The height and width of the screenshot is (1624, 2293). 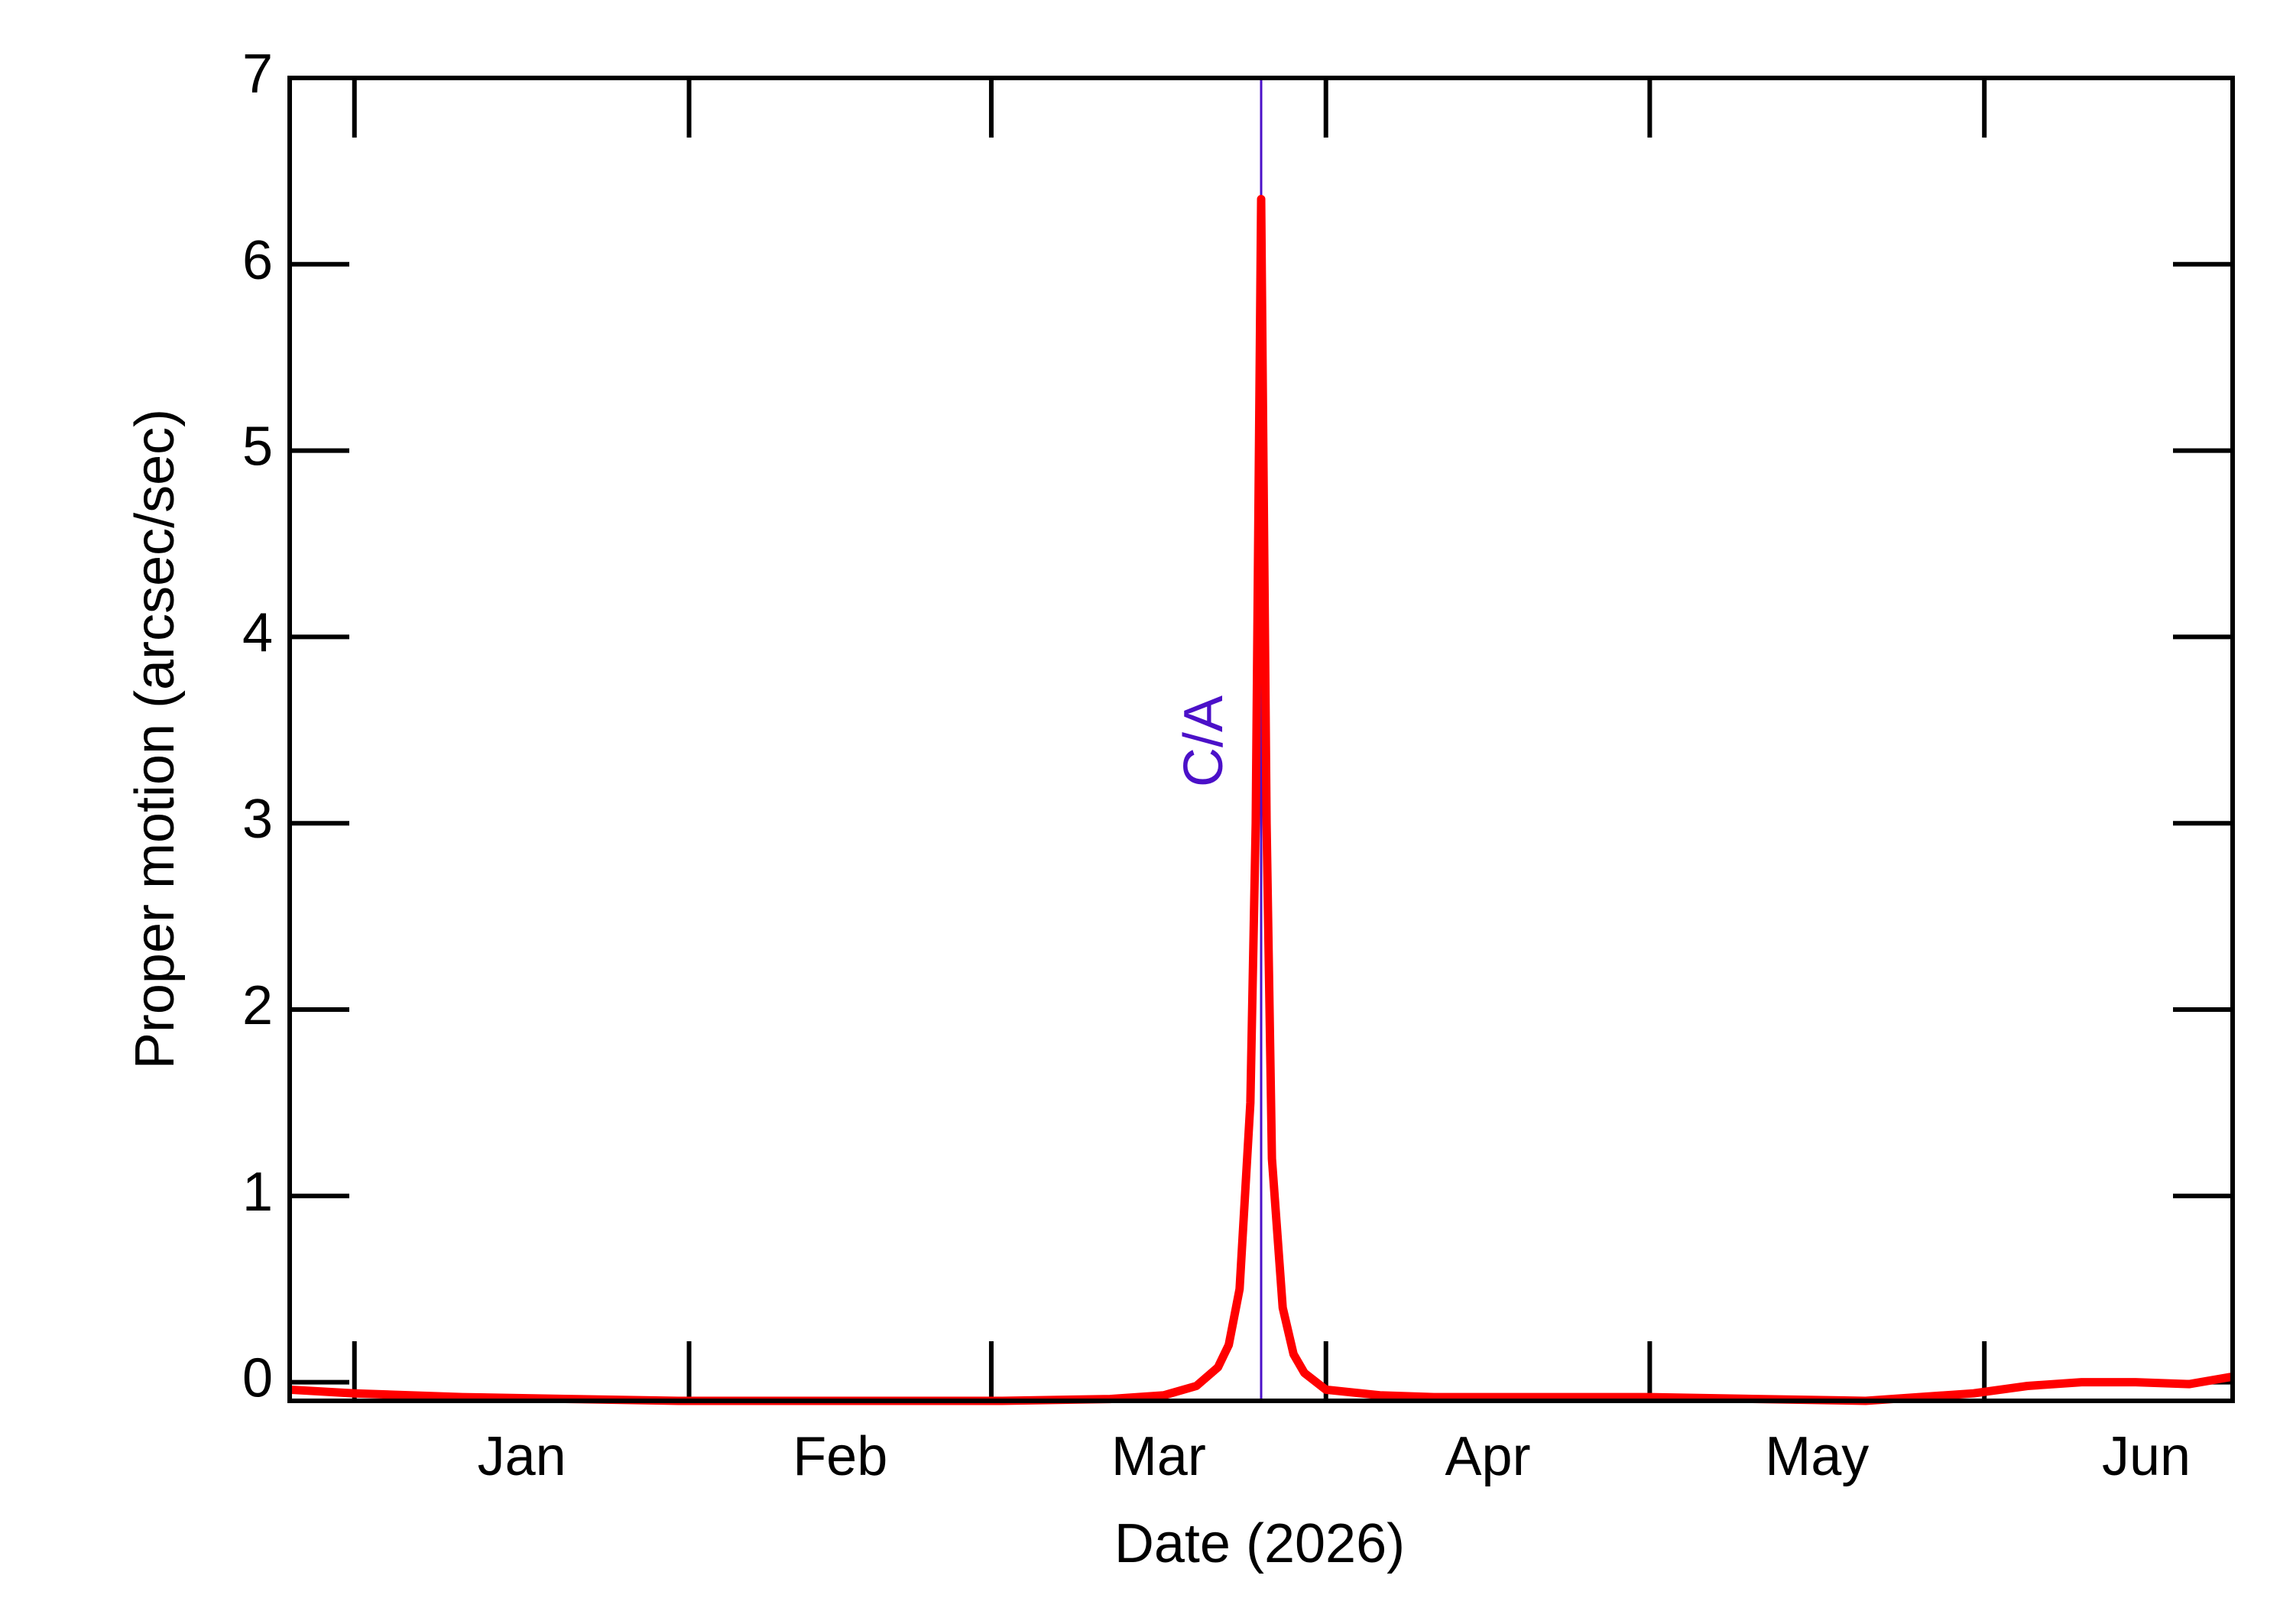 What do you see at coordinates (1203, 741) in the screenshot?
I see `closest-approach-label: C/A` at bounding box center [1203, 741].